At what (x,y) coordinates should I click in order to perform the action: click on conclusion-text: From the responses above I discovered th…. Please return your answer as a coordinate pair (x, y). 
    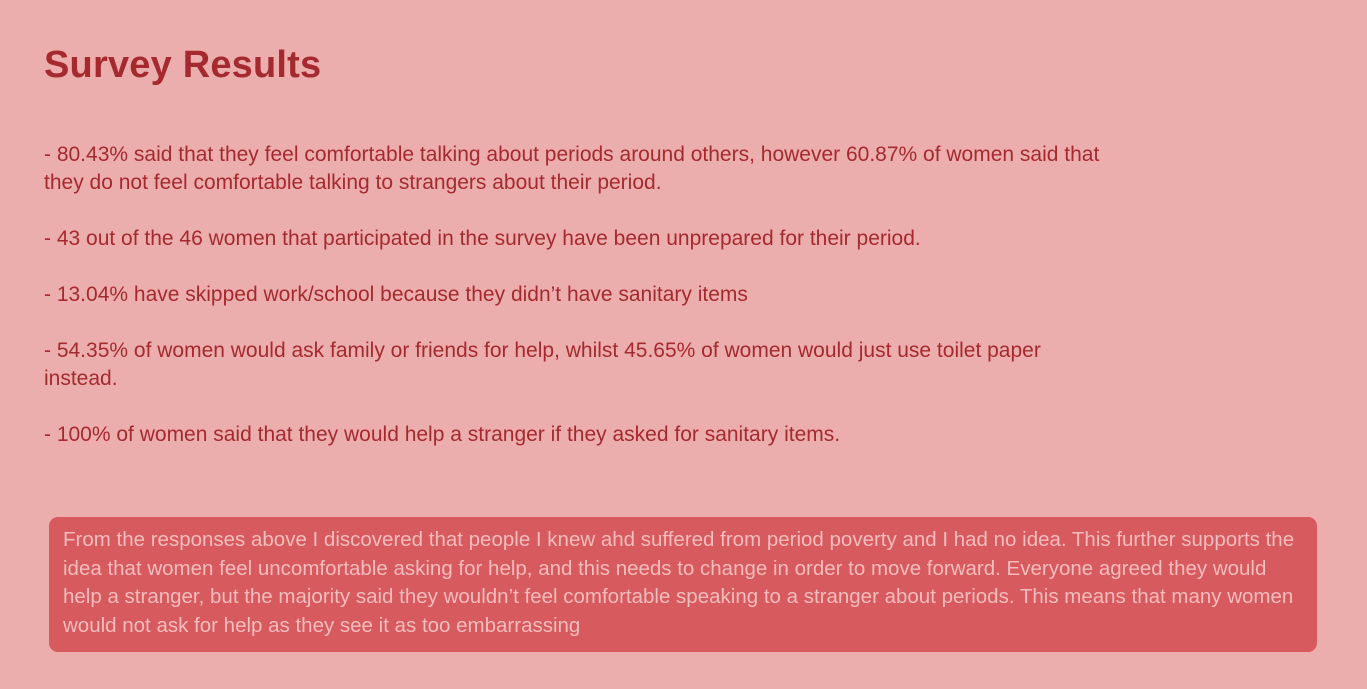
    Looking at the image, I should click on (679, 582).